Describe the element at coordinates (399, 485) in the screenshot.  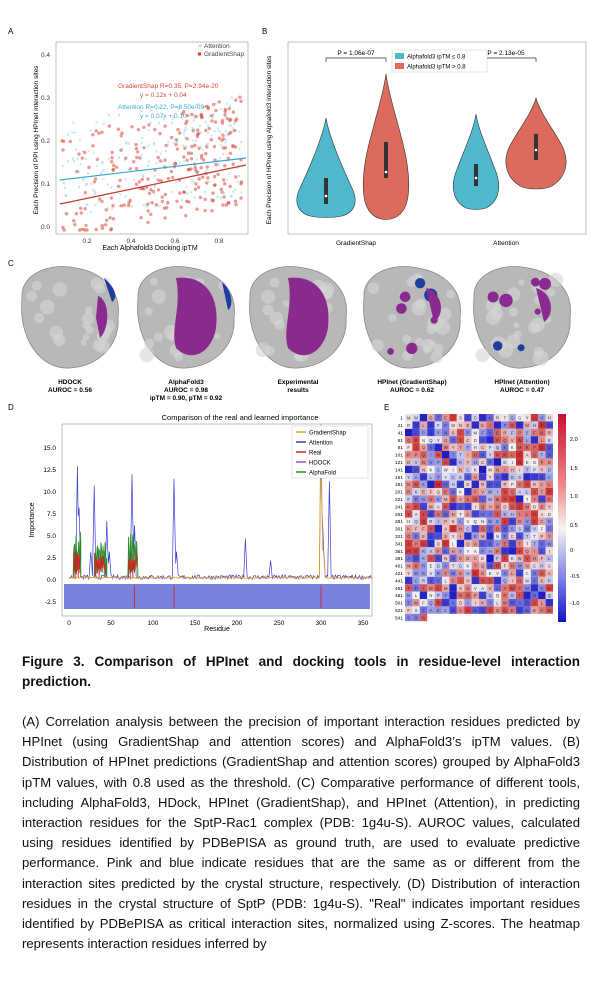
I see `heatmap-row-label: 181` at that location.